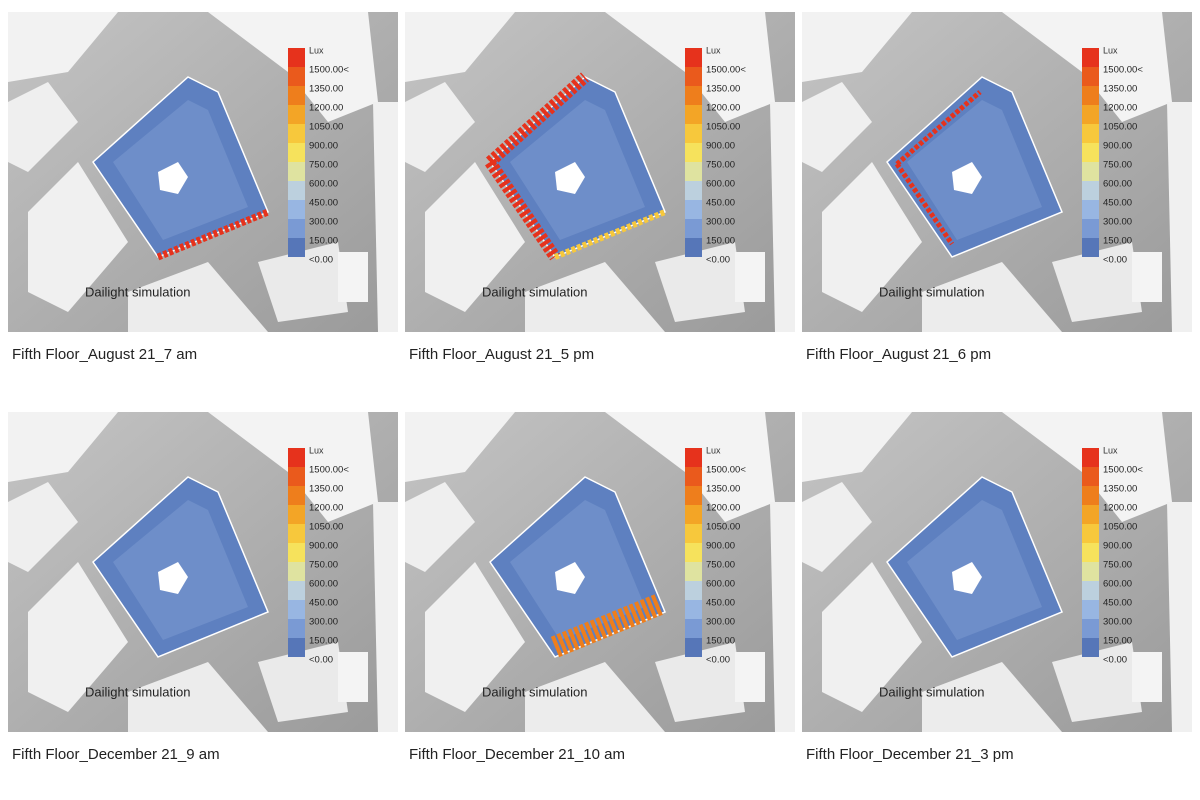 Image resolution: width=1200 pixels, height=800 pixels. What do you see at coordinates (517, 754) in the screenshot?
I see `caption: Fifth Floor_December 21_10 am` at bounding box center [517, 754].